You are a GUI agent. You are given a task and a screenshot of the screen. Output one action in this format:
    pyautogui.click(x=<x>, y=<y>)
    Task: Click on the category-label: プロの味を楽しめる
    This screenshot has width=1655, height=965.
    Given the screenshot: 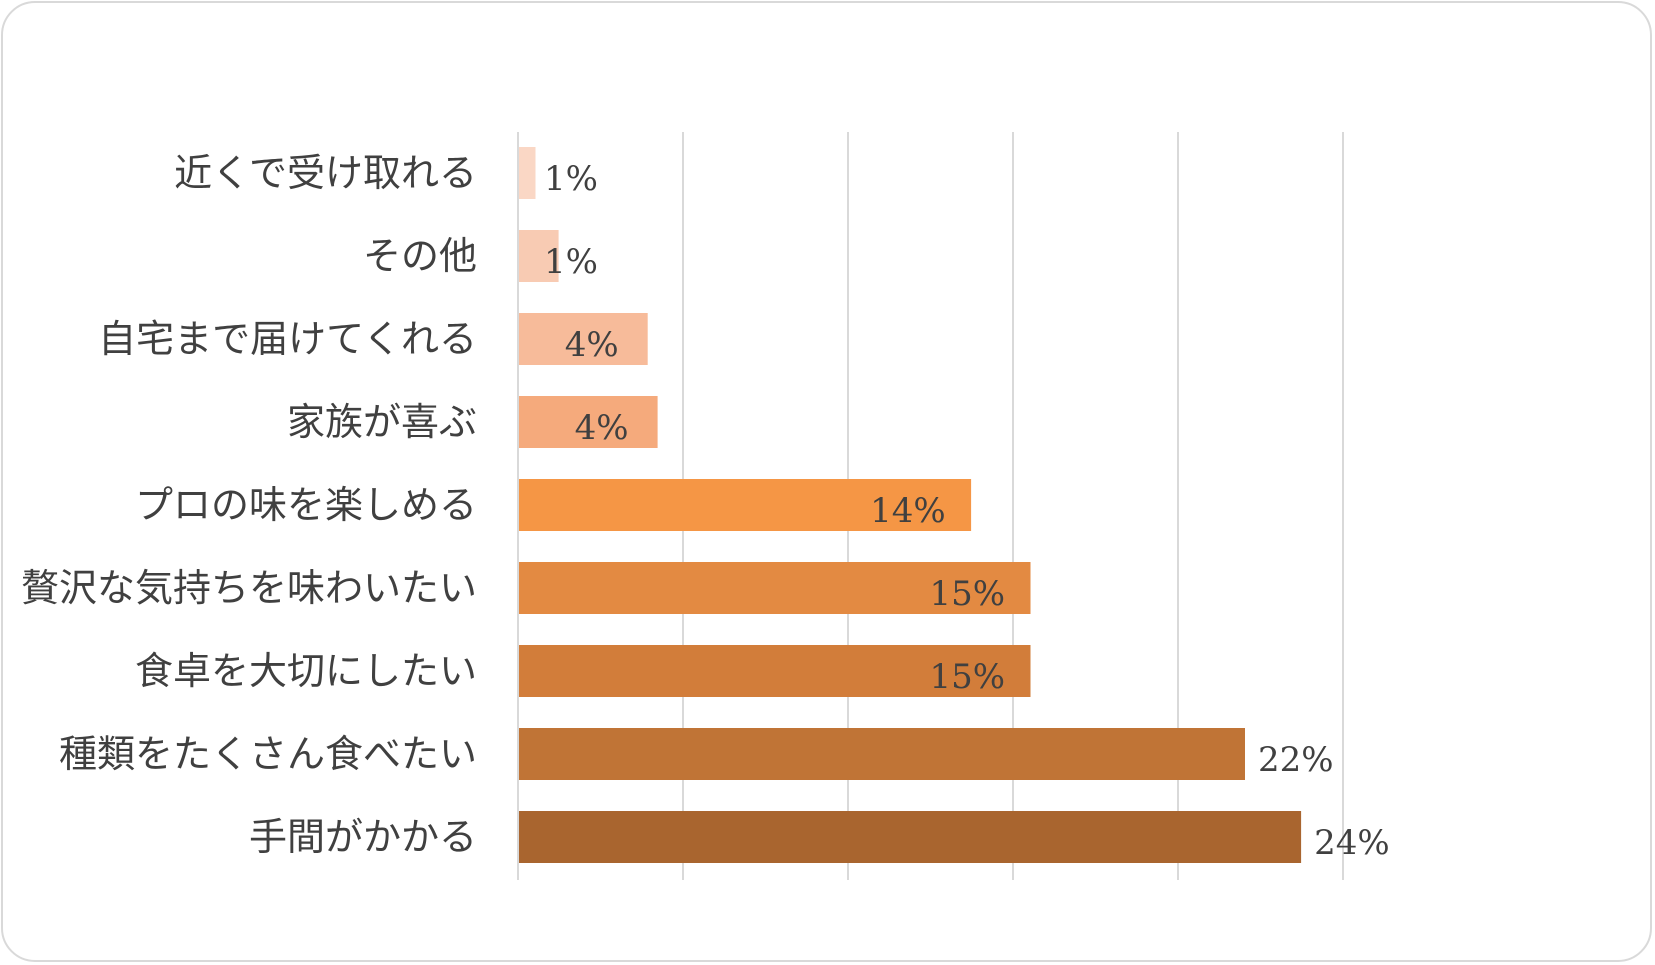 What is the action you would take?
    pyautogui.click(x=306, y=505)
    